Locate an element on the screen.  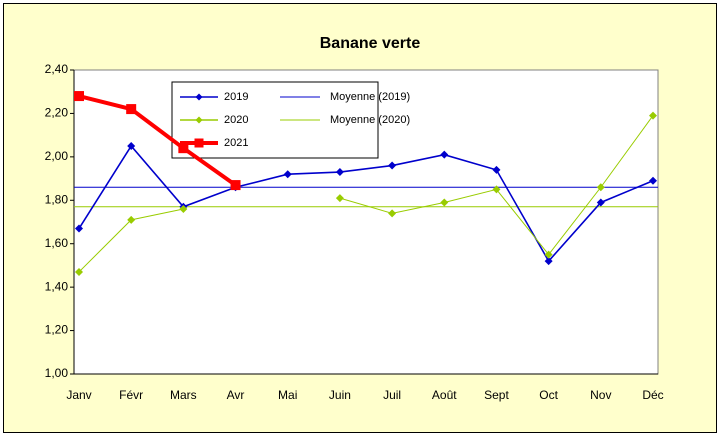
legend-label: Moyenne (2019) is located at coordinates (370, 97).